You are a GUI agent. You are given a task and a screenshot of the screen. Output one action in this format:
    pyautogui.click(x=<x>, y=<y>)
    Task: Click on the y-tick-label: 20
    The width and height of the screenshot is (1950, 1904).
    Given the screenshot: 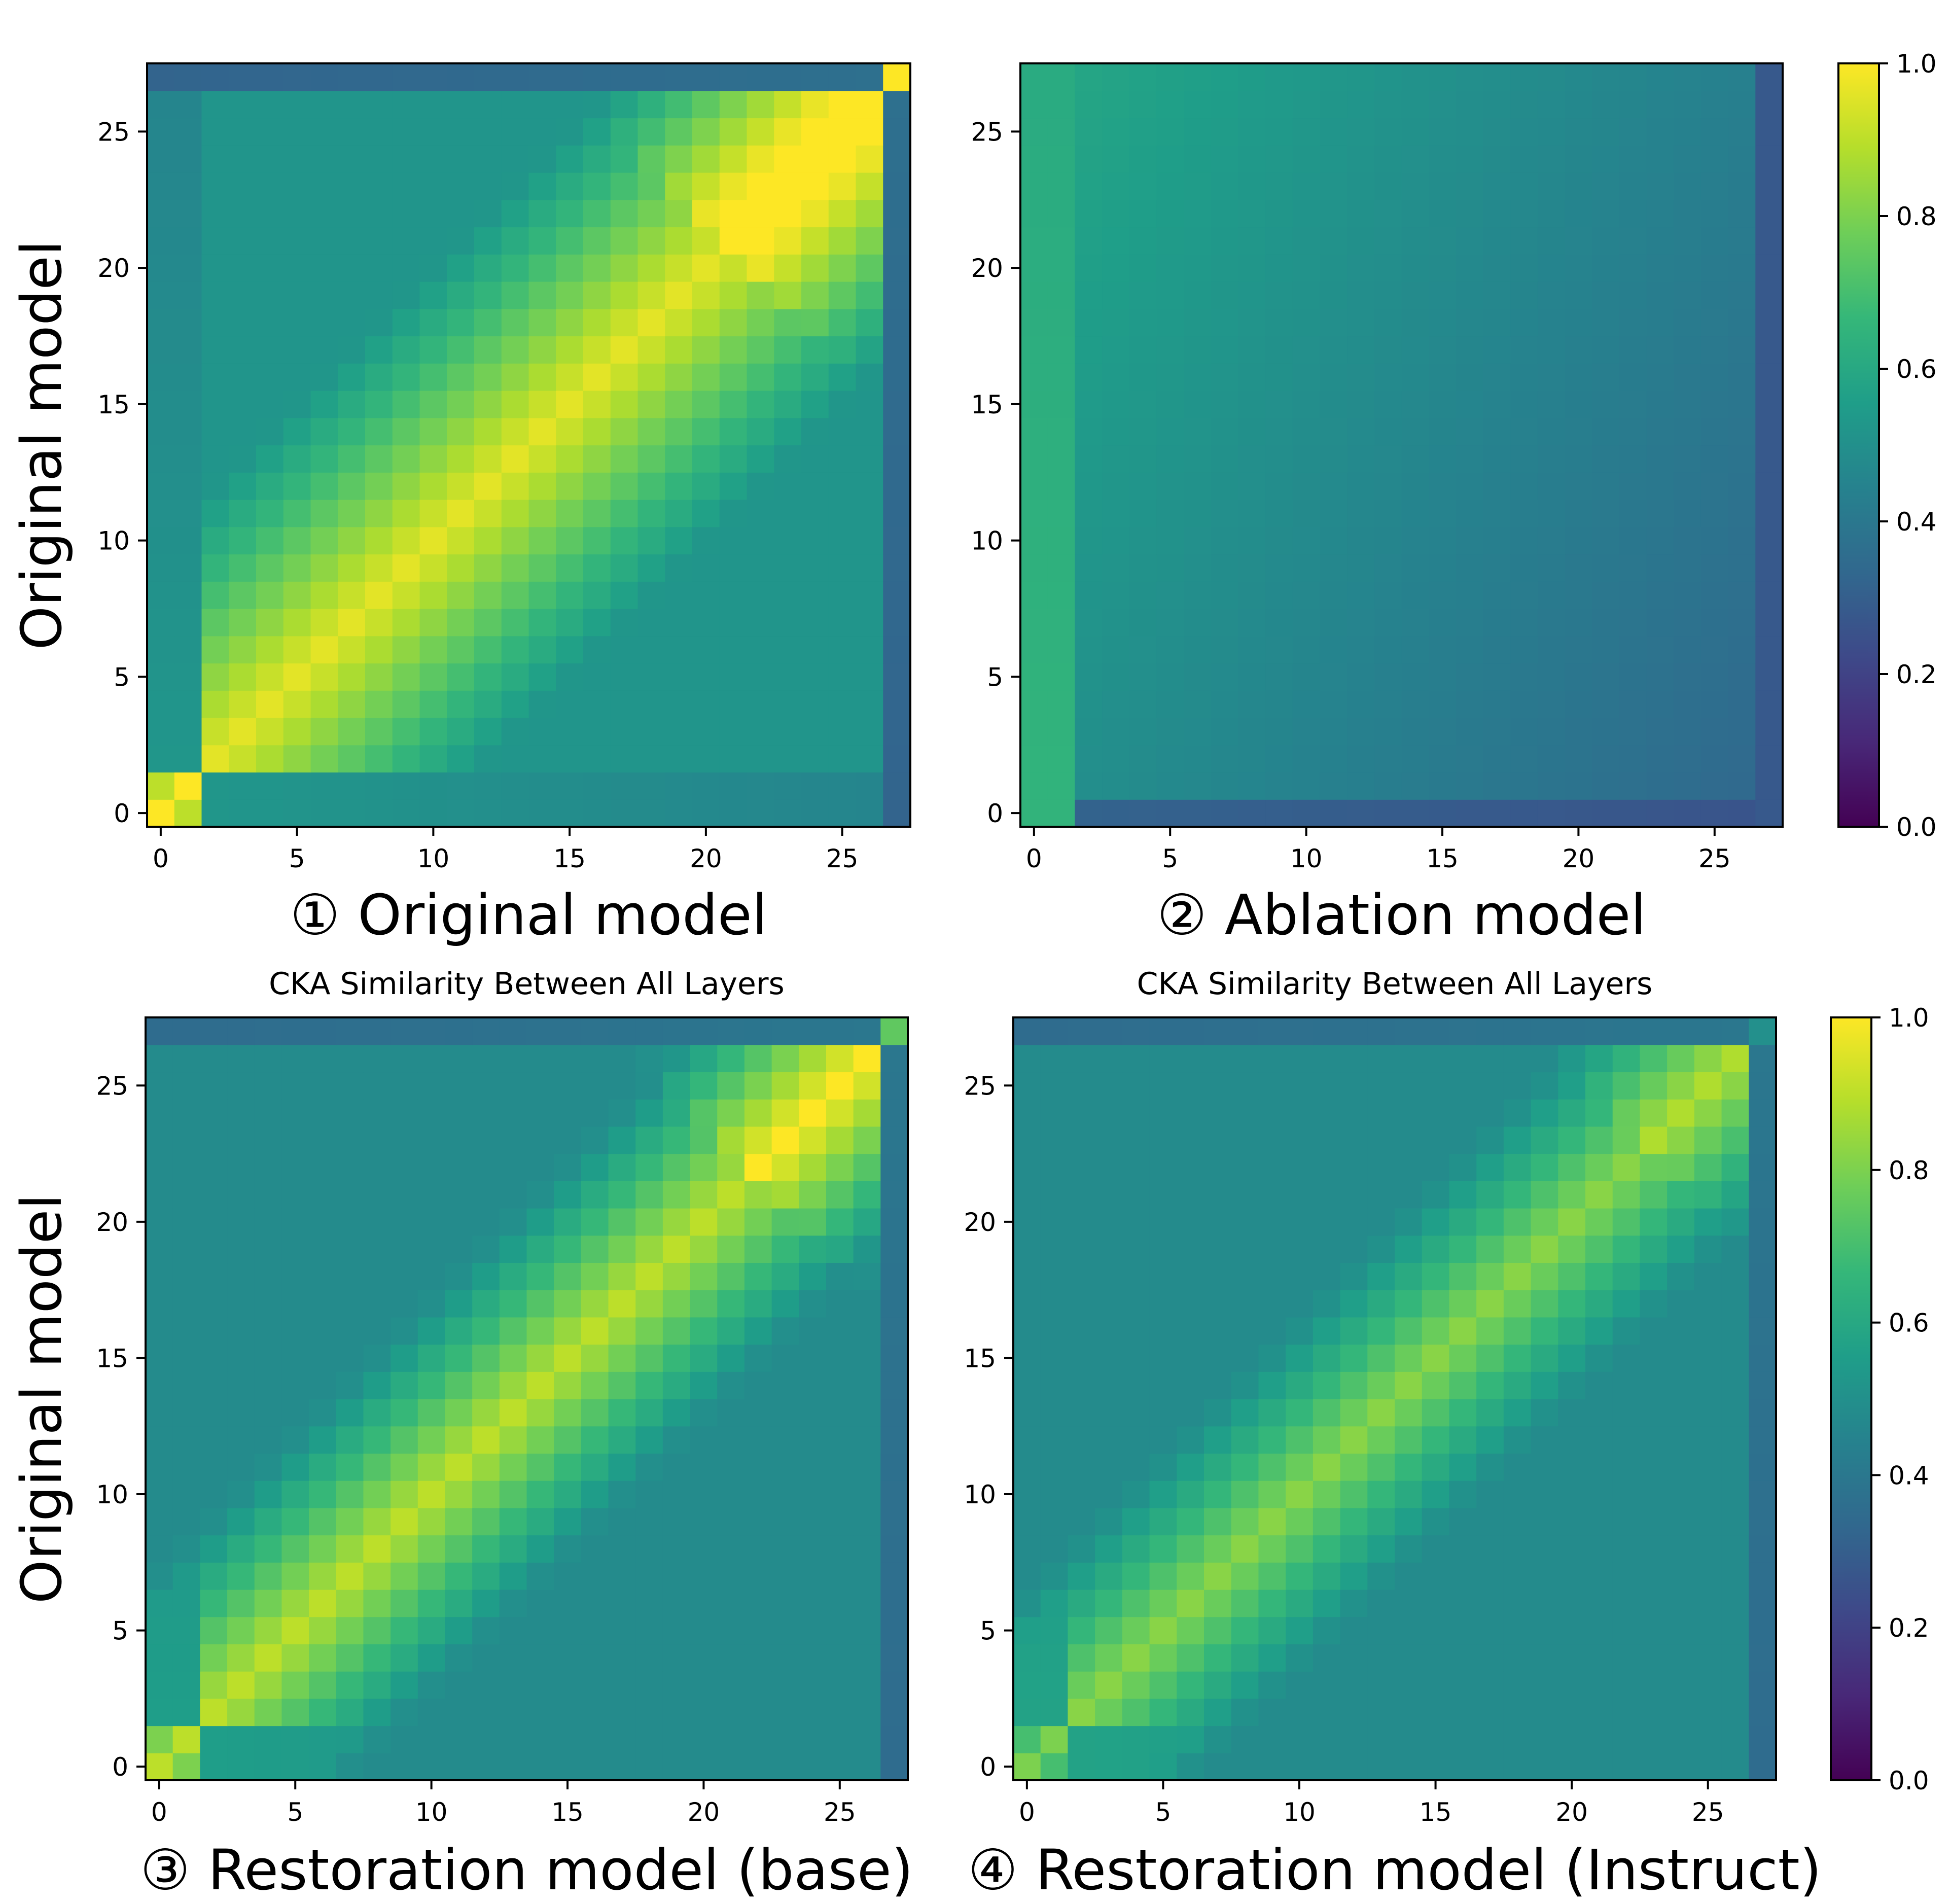 What is the action you would take?
    pyautogui.click(x=980, y=1222)
    